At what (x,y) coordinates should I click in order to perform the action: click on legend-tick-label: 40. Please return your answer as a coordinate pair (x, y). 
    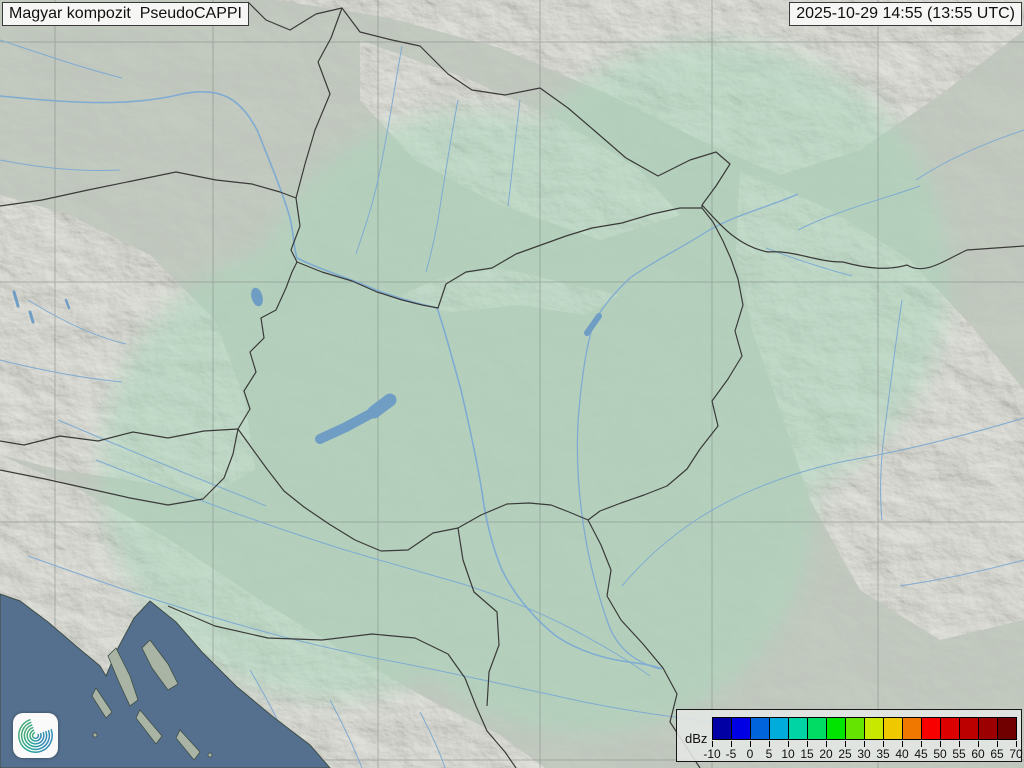
    Looking at the image, I should click on (902, 754).